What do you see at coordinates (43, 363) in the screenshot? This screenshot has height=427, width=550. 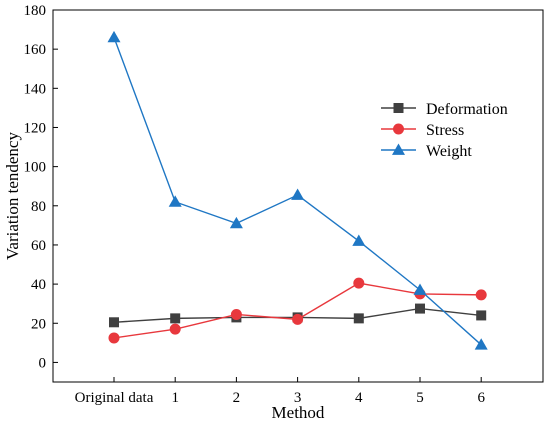 I see `y-tick-label: 0` at bounding box center [43, 363].